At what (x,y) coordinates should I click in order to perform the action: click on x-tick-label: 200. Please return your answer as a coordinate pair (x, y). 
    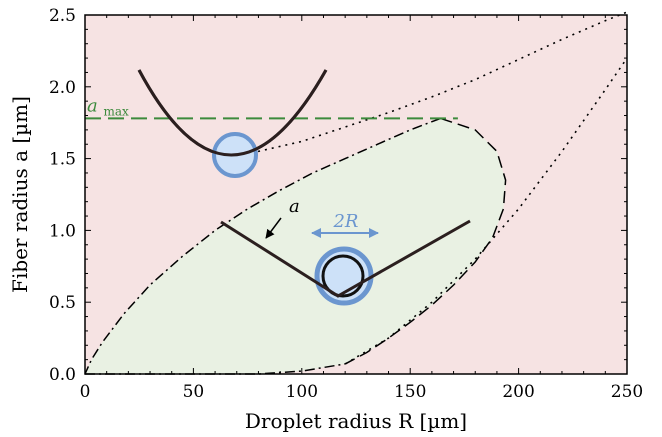
    Looking at the image, I should click on (518, 392).